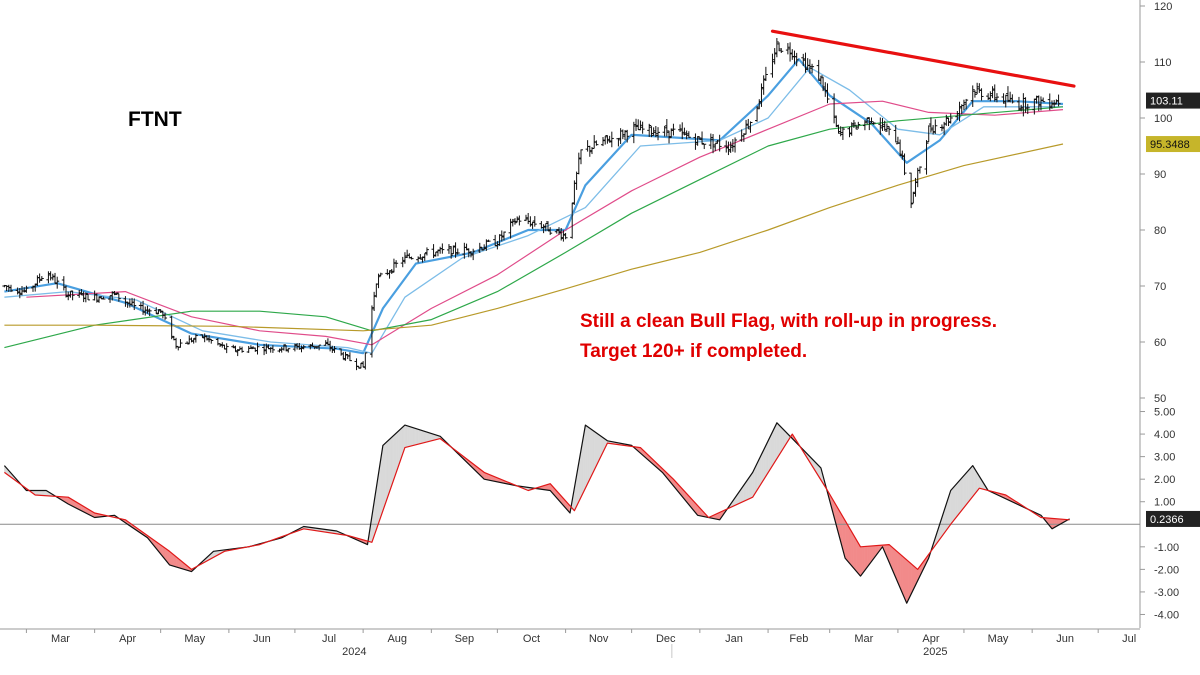 This screenshot has height=675, width=1200. Describe the element at coordinates (1164, 435) in the screenshot. I see `macd-tick-label: 4.00` at that location.